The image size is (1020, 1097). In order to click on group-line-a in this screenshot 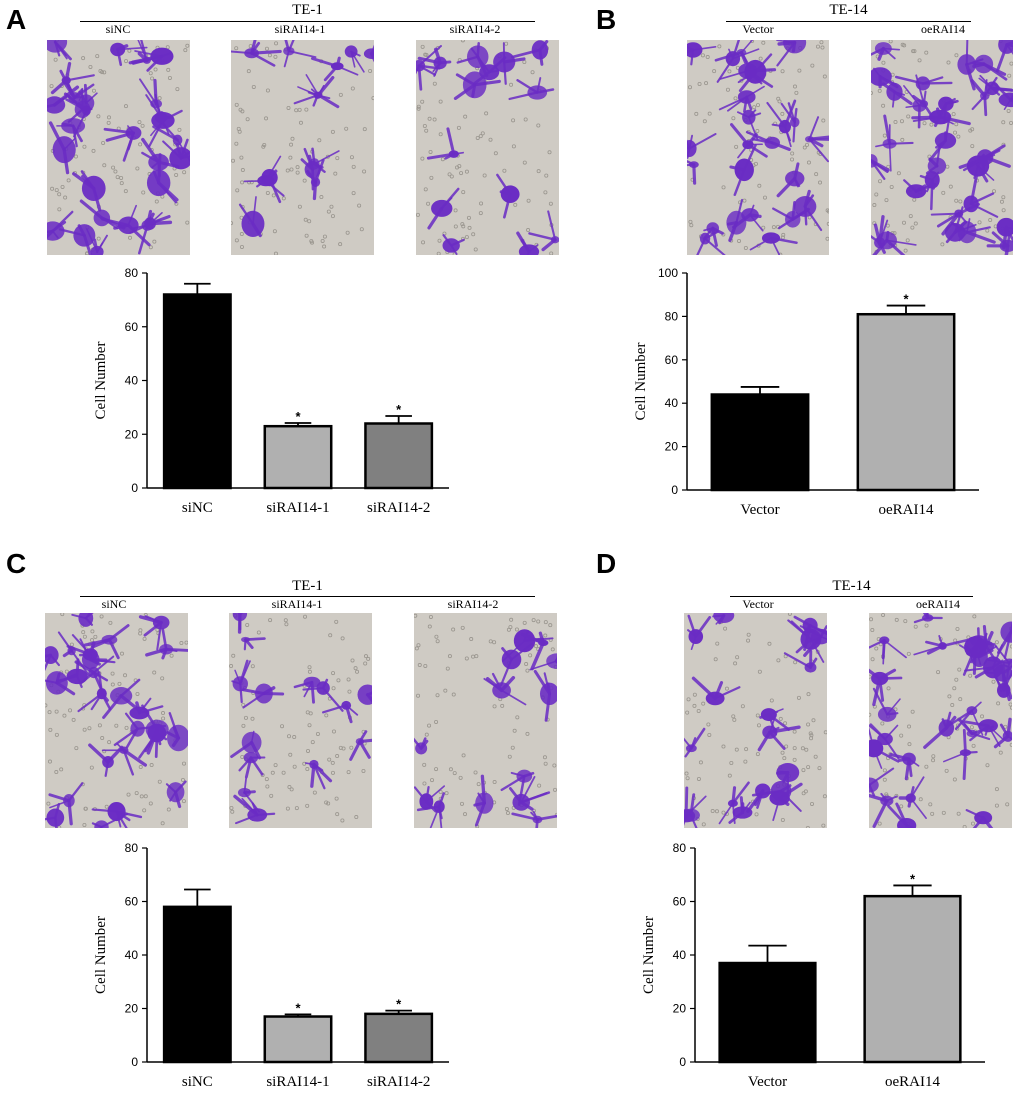, I will do `click(307, 21)`.